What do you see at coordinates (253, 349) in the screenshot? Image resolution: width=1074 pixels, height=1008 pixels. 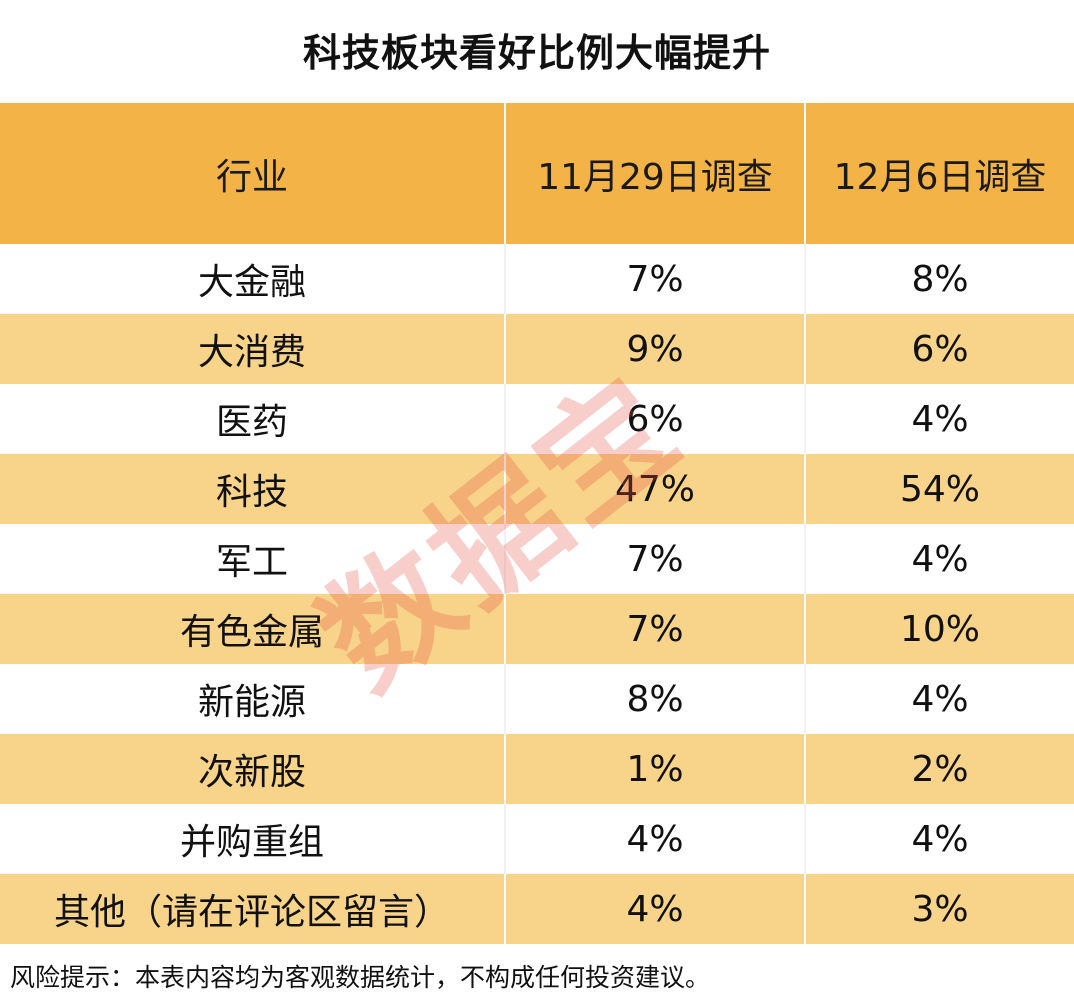 I see `industry-cell: 大消费` at bounding box center [253, 349].